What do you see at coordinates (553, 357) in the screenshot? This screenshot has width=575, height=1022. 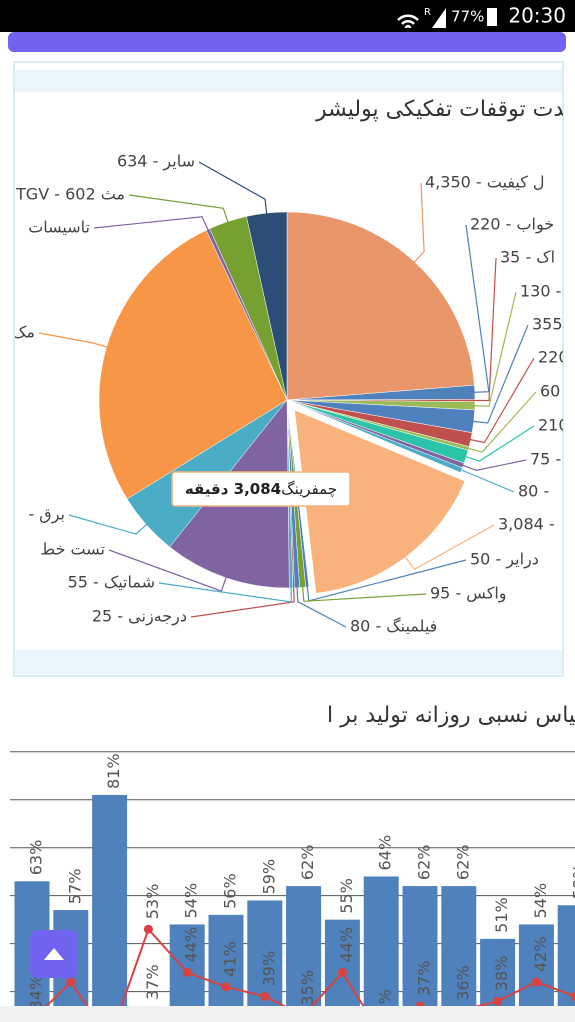 I see `slice-label: 220` at bounding box center [553, 357].